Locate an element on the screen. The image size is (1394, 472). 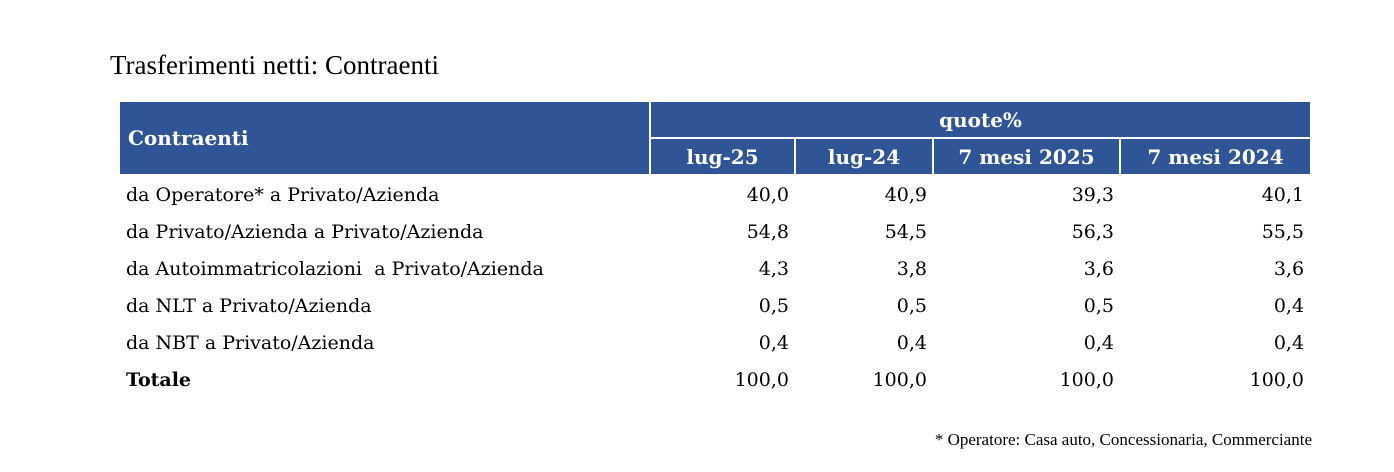
row: da NBT a Privato/Azienda 0,4 0,4 0,4 0,4 is located at coordinates (715, 342).